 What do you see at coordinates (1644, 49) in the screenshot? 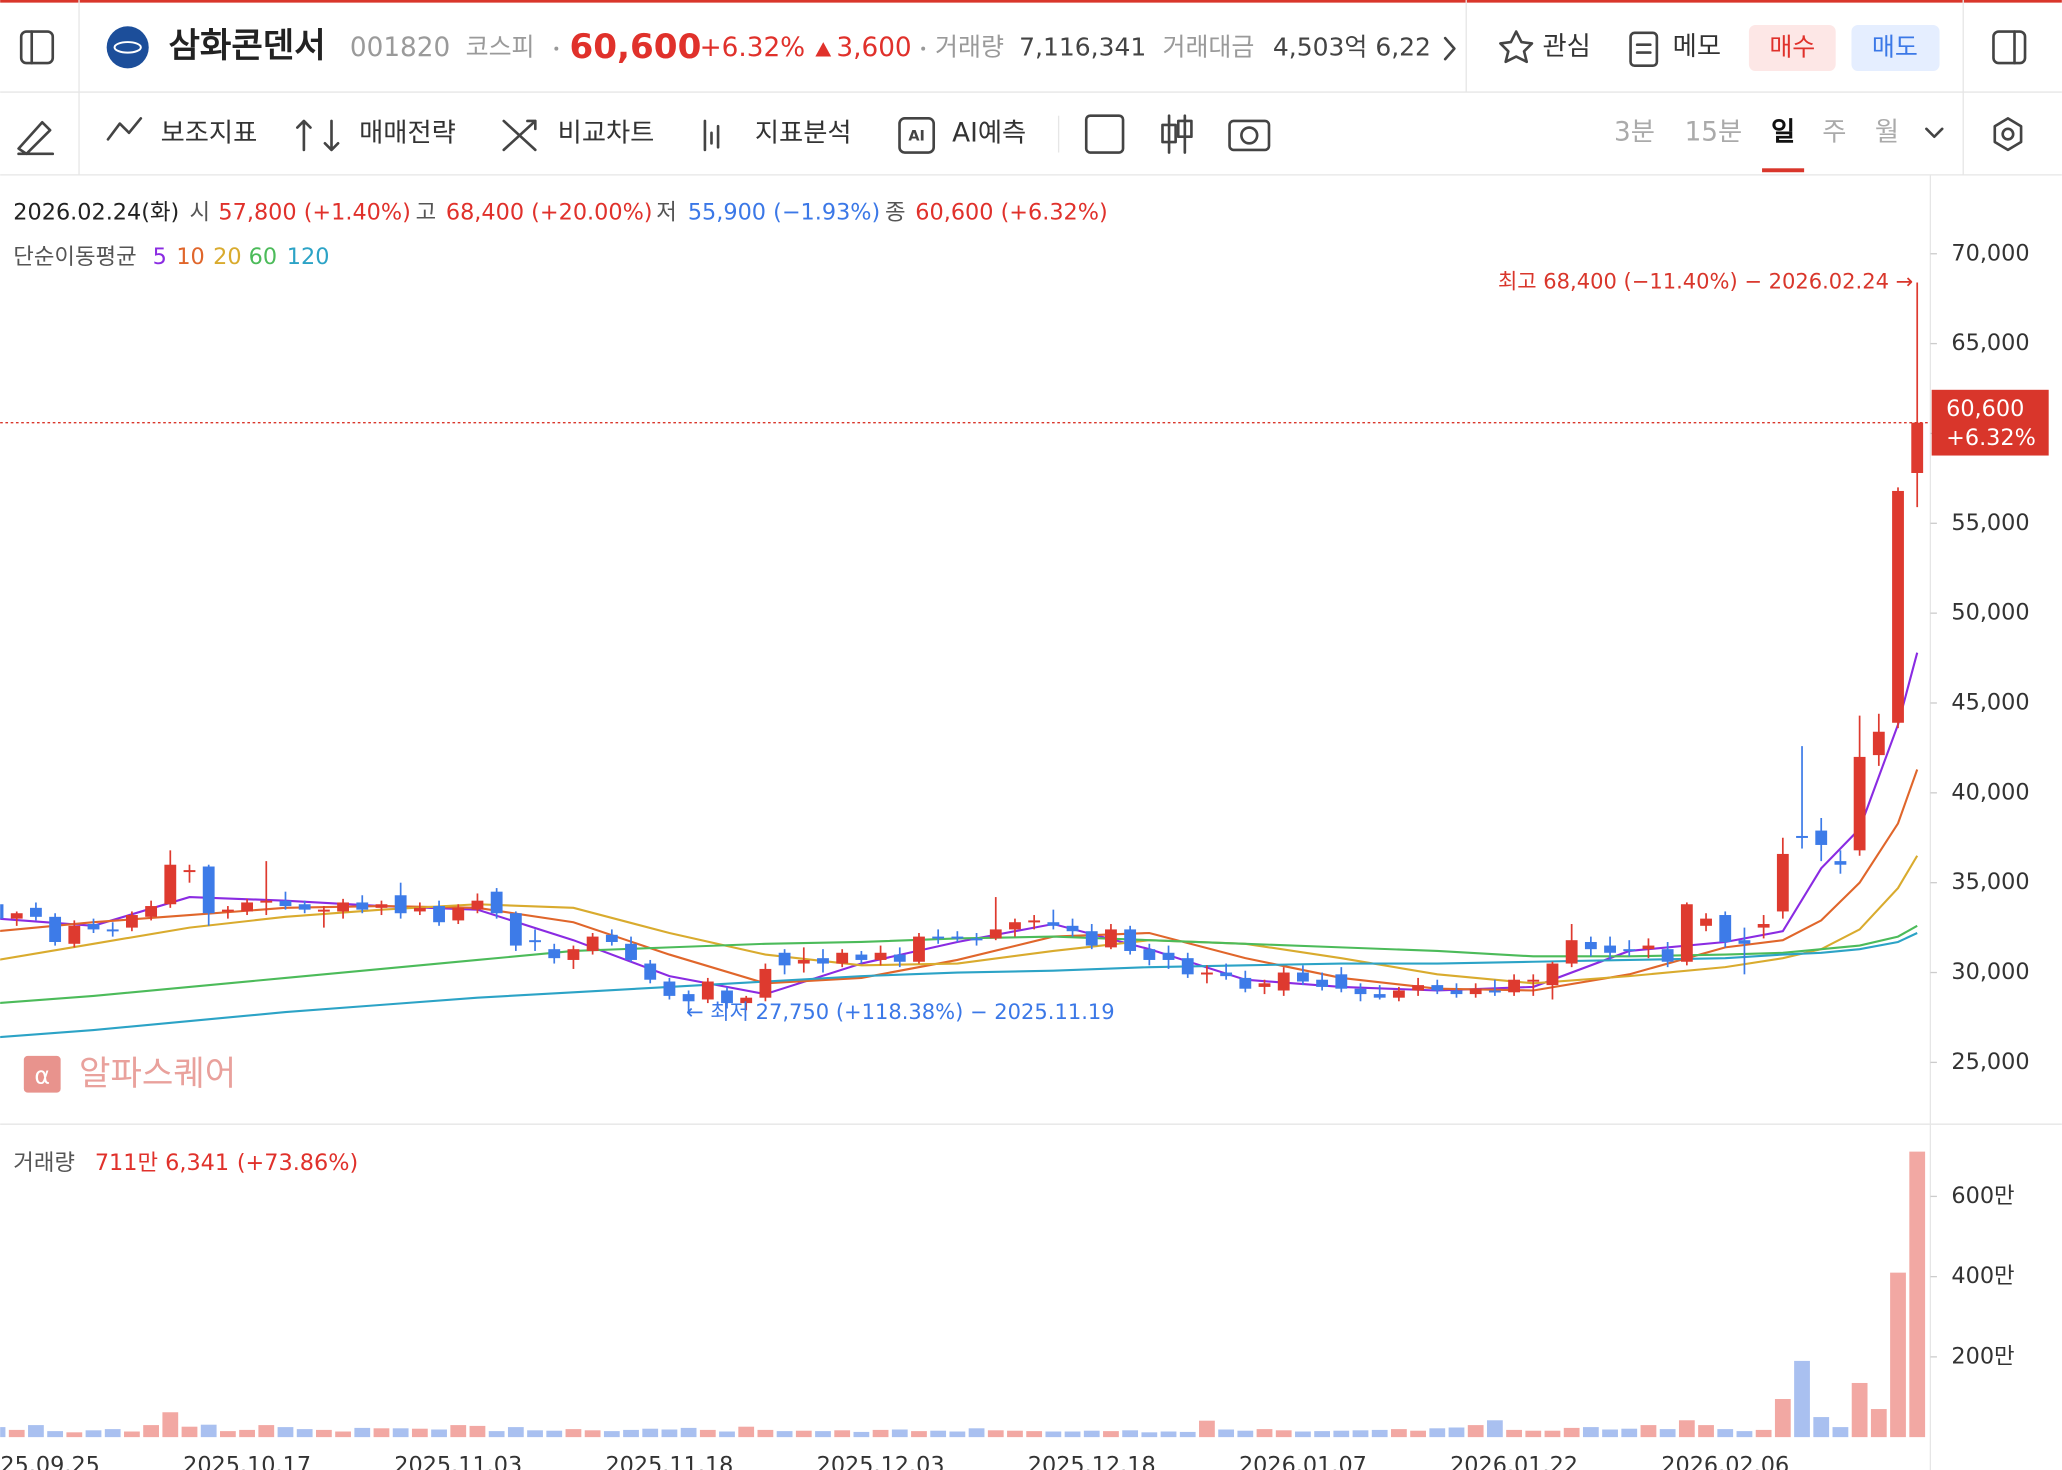
I see `memo-icon` at bounding box center [1644, 49].